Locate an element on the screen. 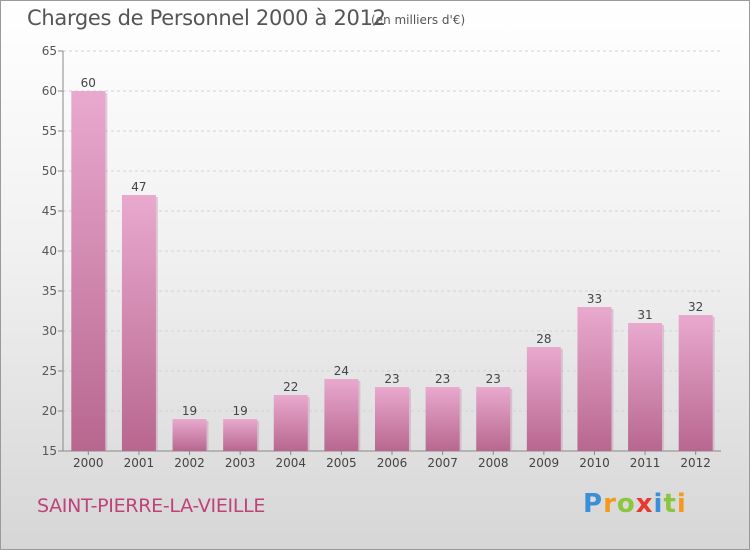 Image resolution: width=750 pixels, height=550 pixels. data-label: 28 is located at coordinates (543, 339).